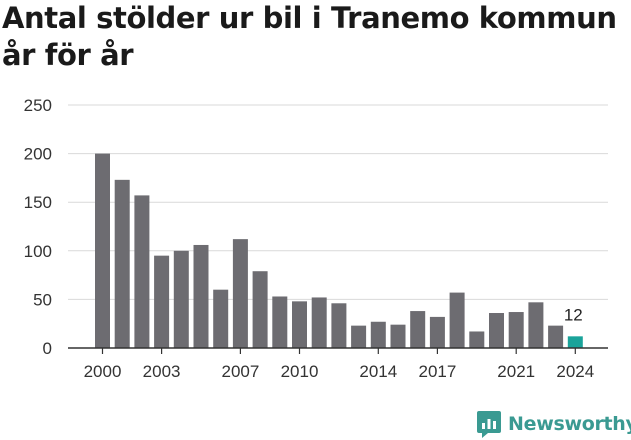 This screenshot has width=631, height=440. I want to click on bar-2001, so click(122, 263).